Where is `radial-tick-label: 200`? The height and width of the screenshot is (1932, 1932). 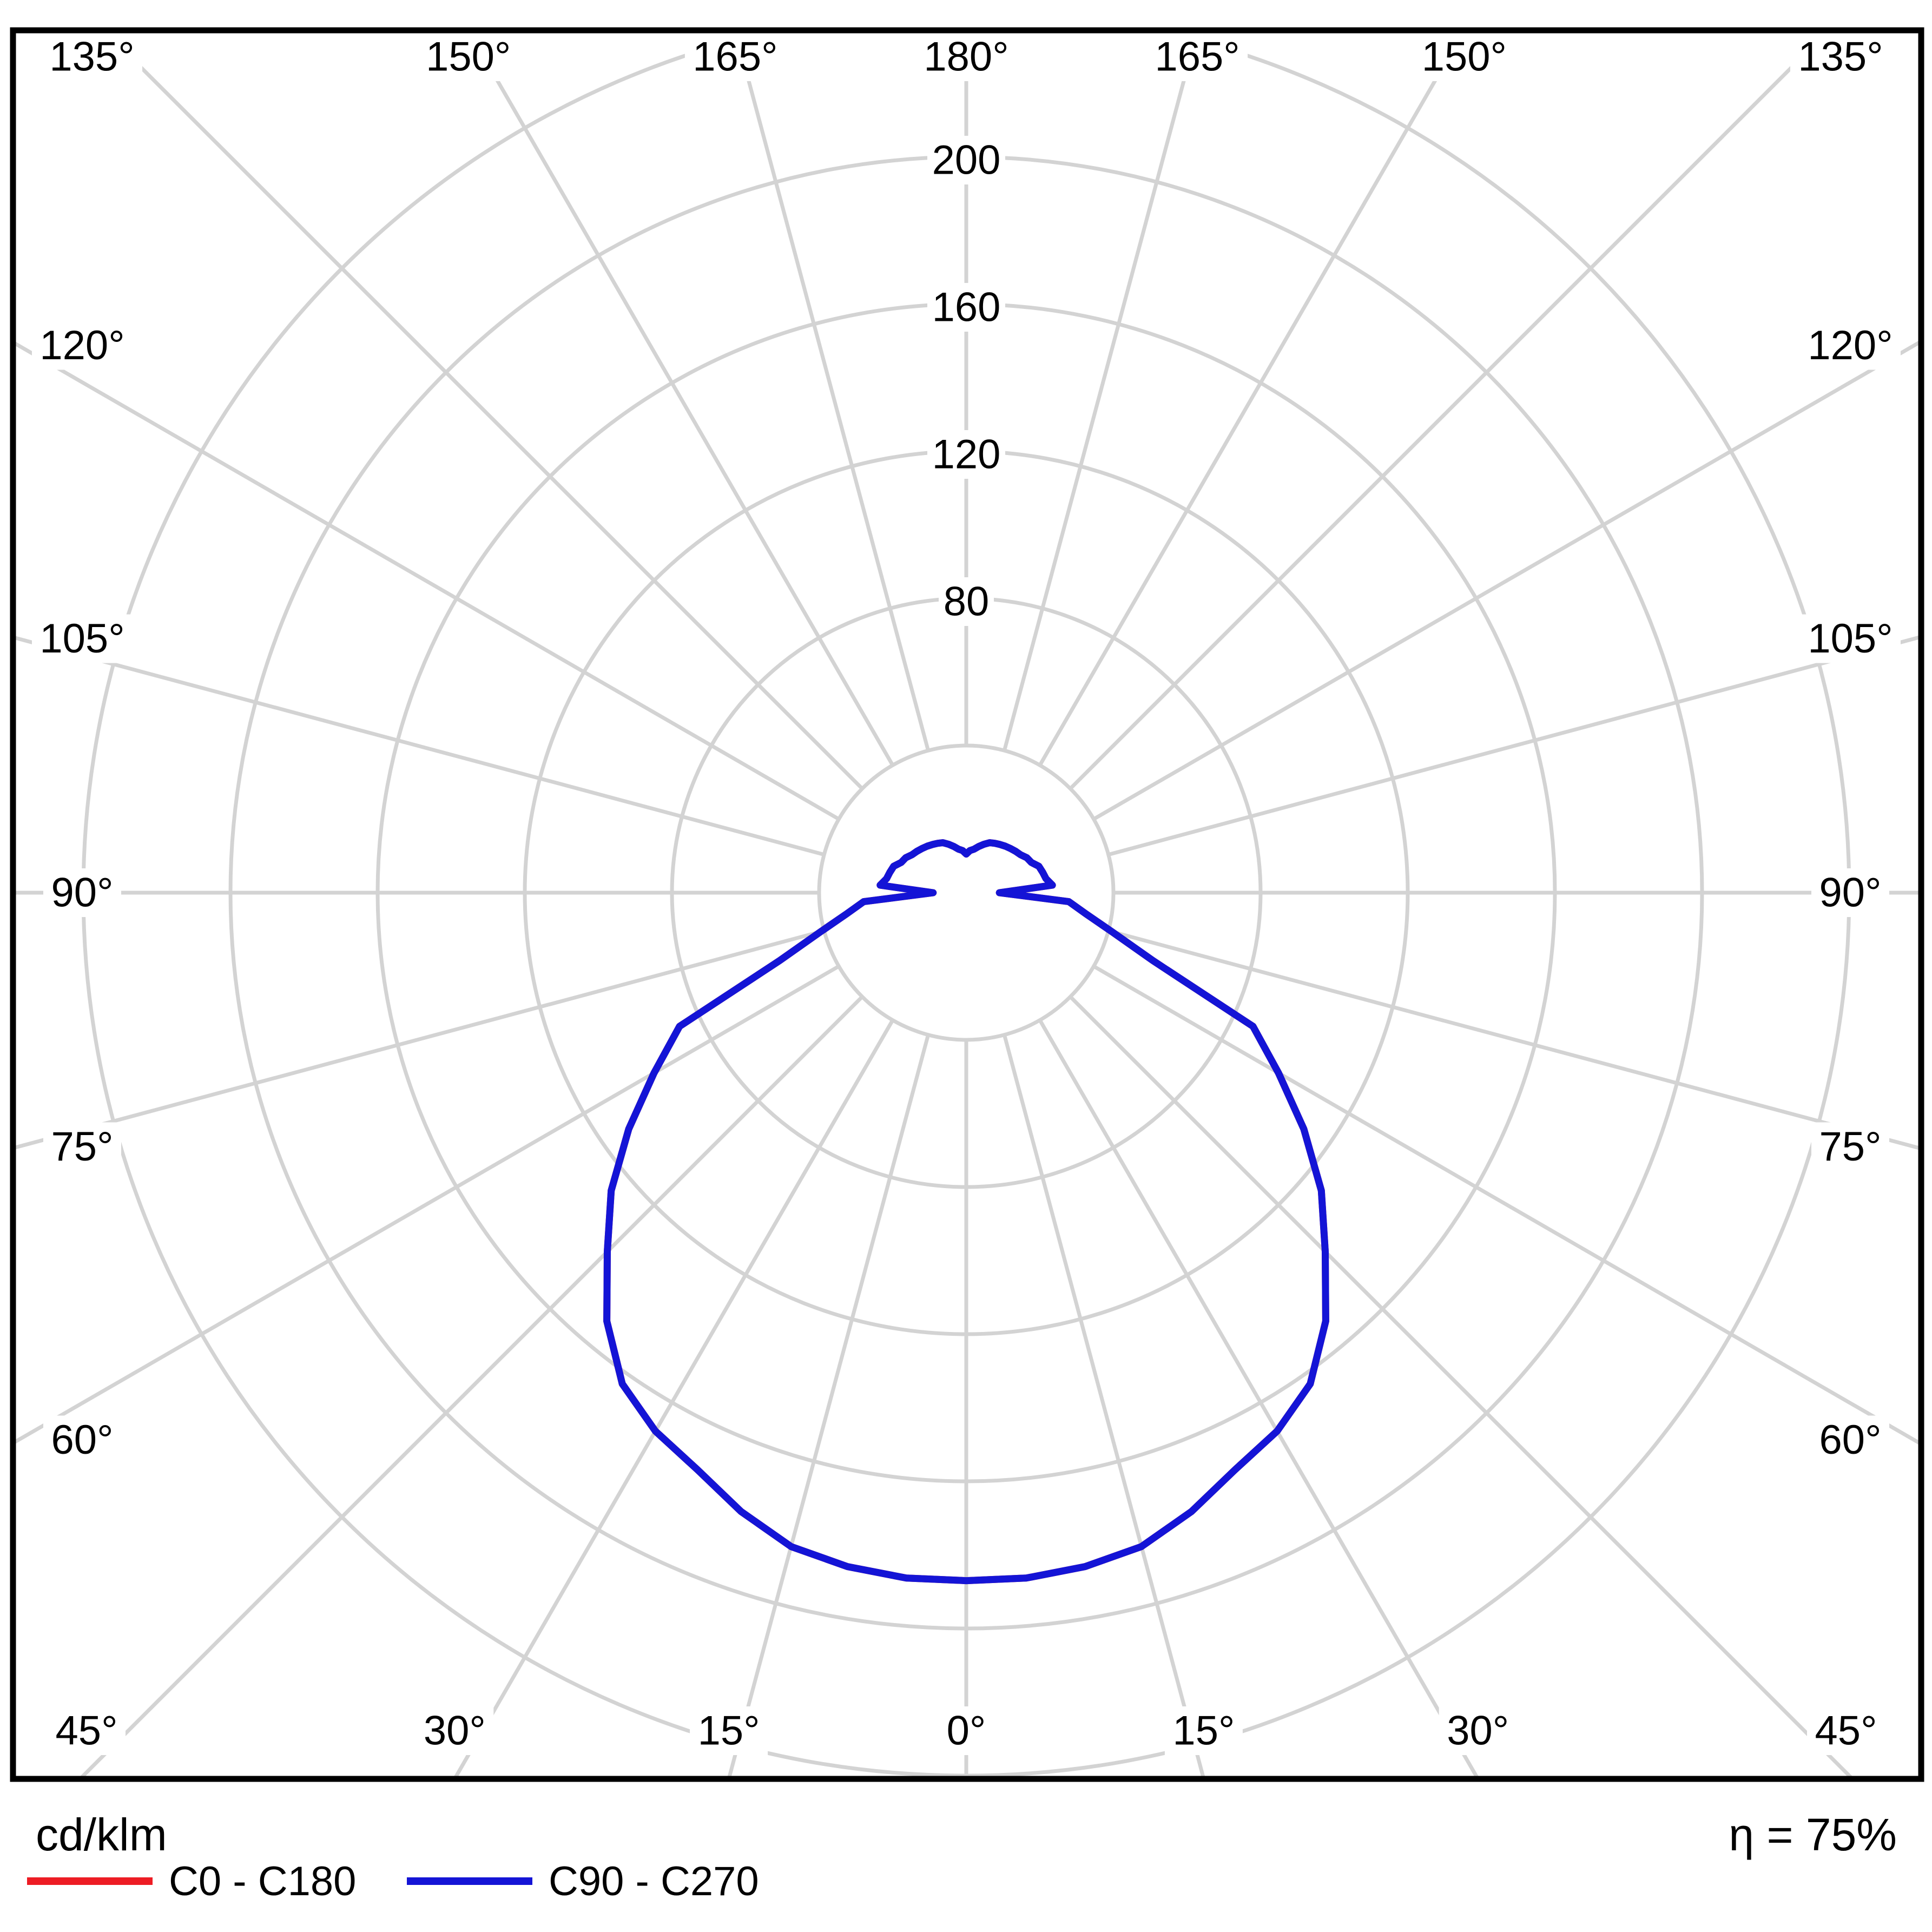
radial-tick-label: 200 is located at coordinates (966, 160).